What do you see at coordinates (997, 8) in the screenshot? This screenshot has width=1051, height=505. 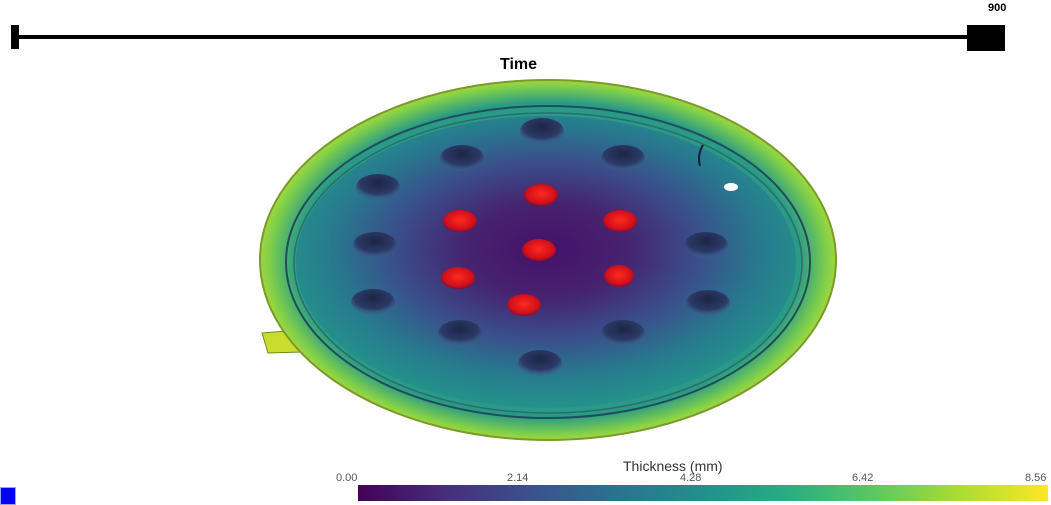 I see `slider-max-label: 900` at bounding box center [997, 8].